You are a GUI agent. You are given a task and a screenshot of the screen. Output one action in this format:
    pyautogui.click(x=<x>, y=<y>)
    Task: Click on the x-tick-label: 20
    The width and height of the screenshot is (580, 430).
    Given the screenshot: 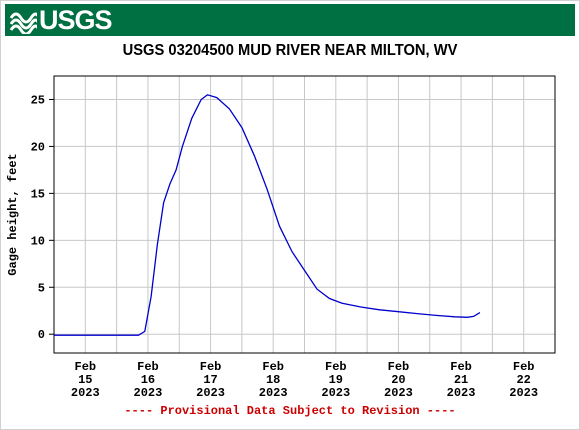 What is the action you would take?
    pyautogui.click(x=398, y=380)
    